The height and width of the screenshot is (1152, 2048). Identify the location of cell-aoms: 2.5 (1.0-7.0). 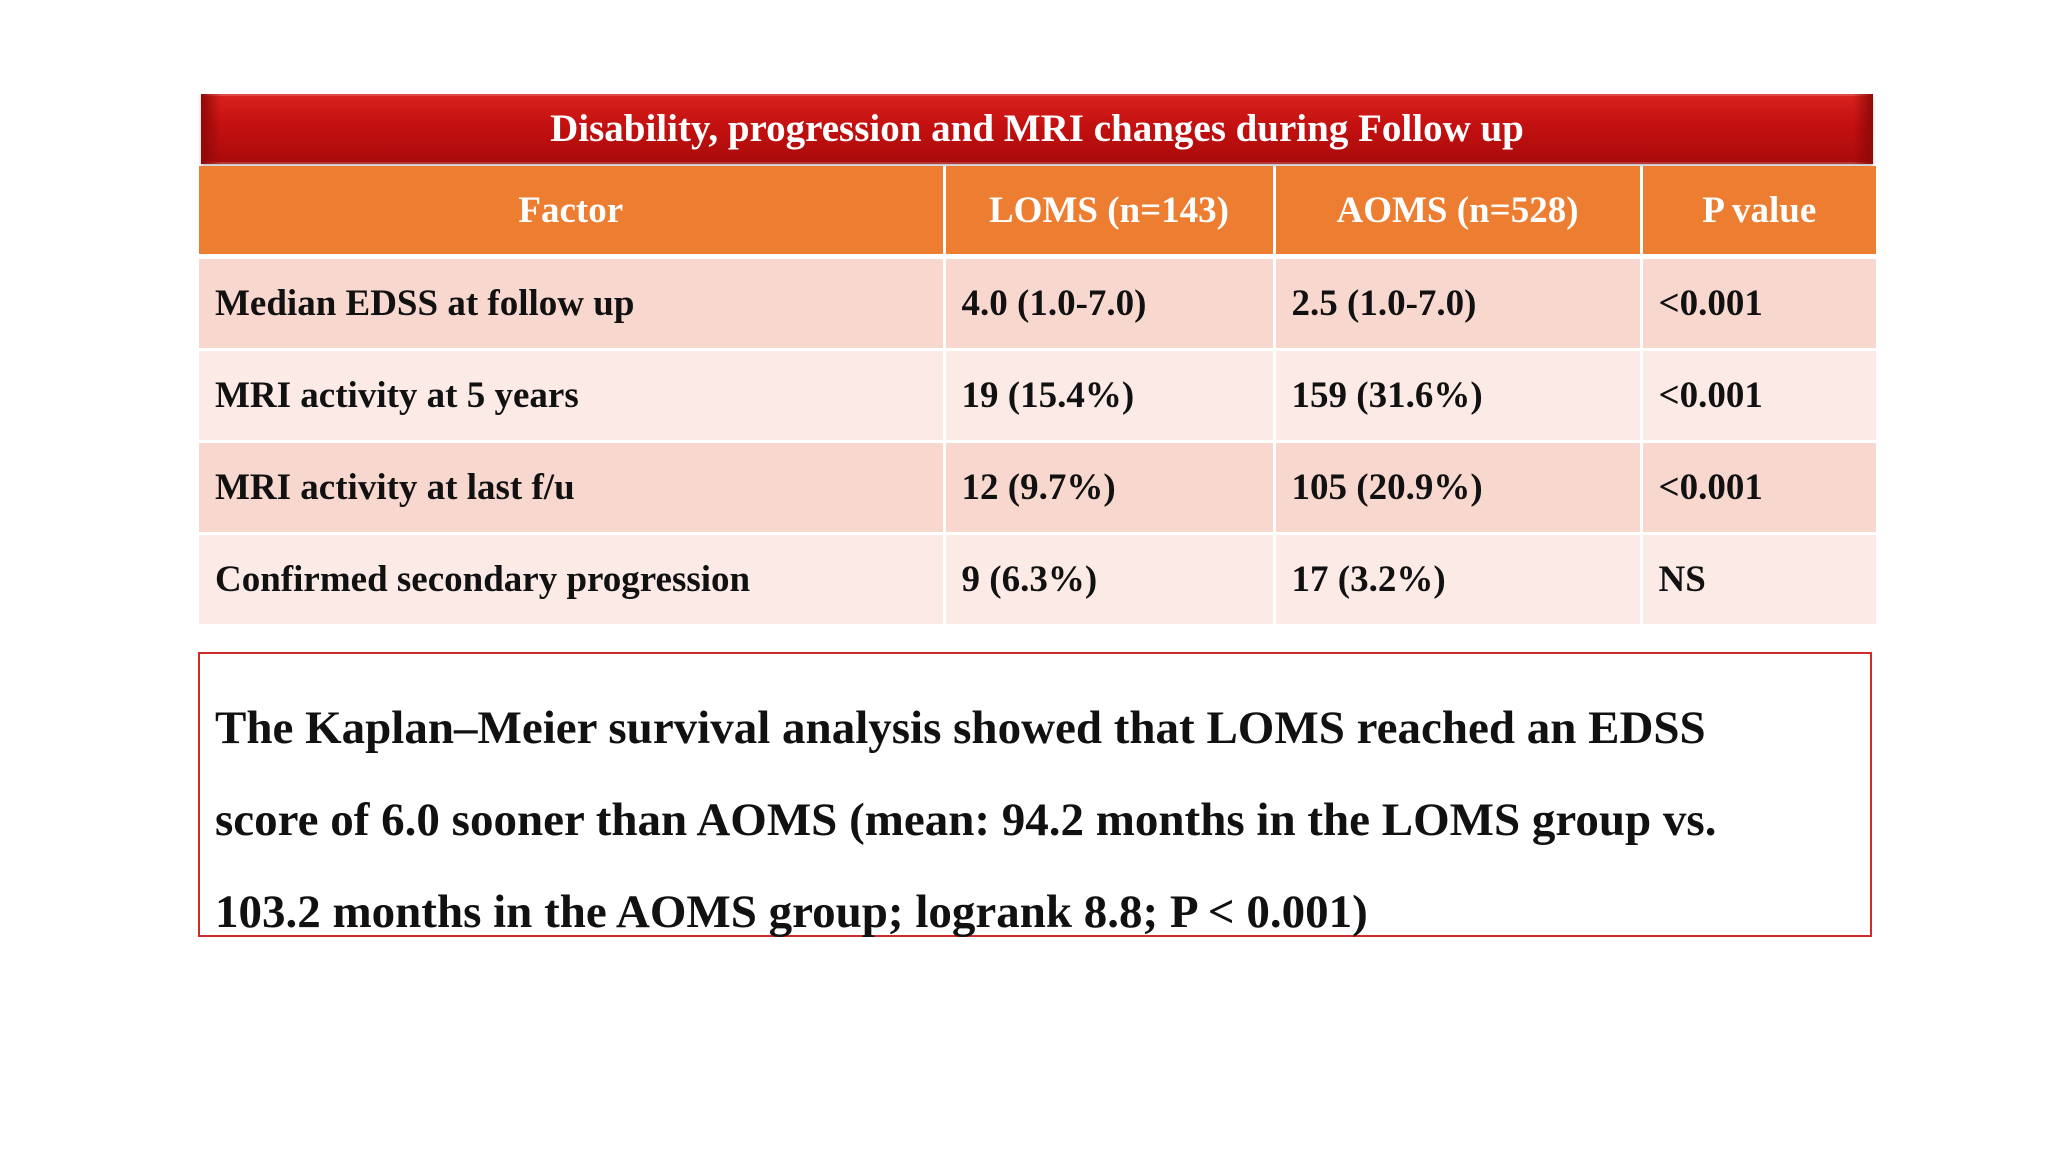
(1456, 302).